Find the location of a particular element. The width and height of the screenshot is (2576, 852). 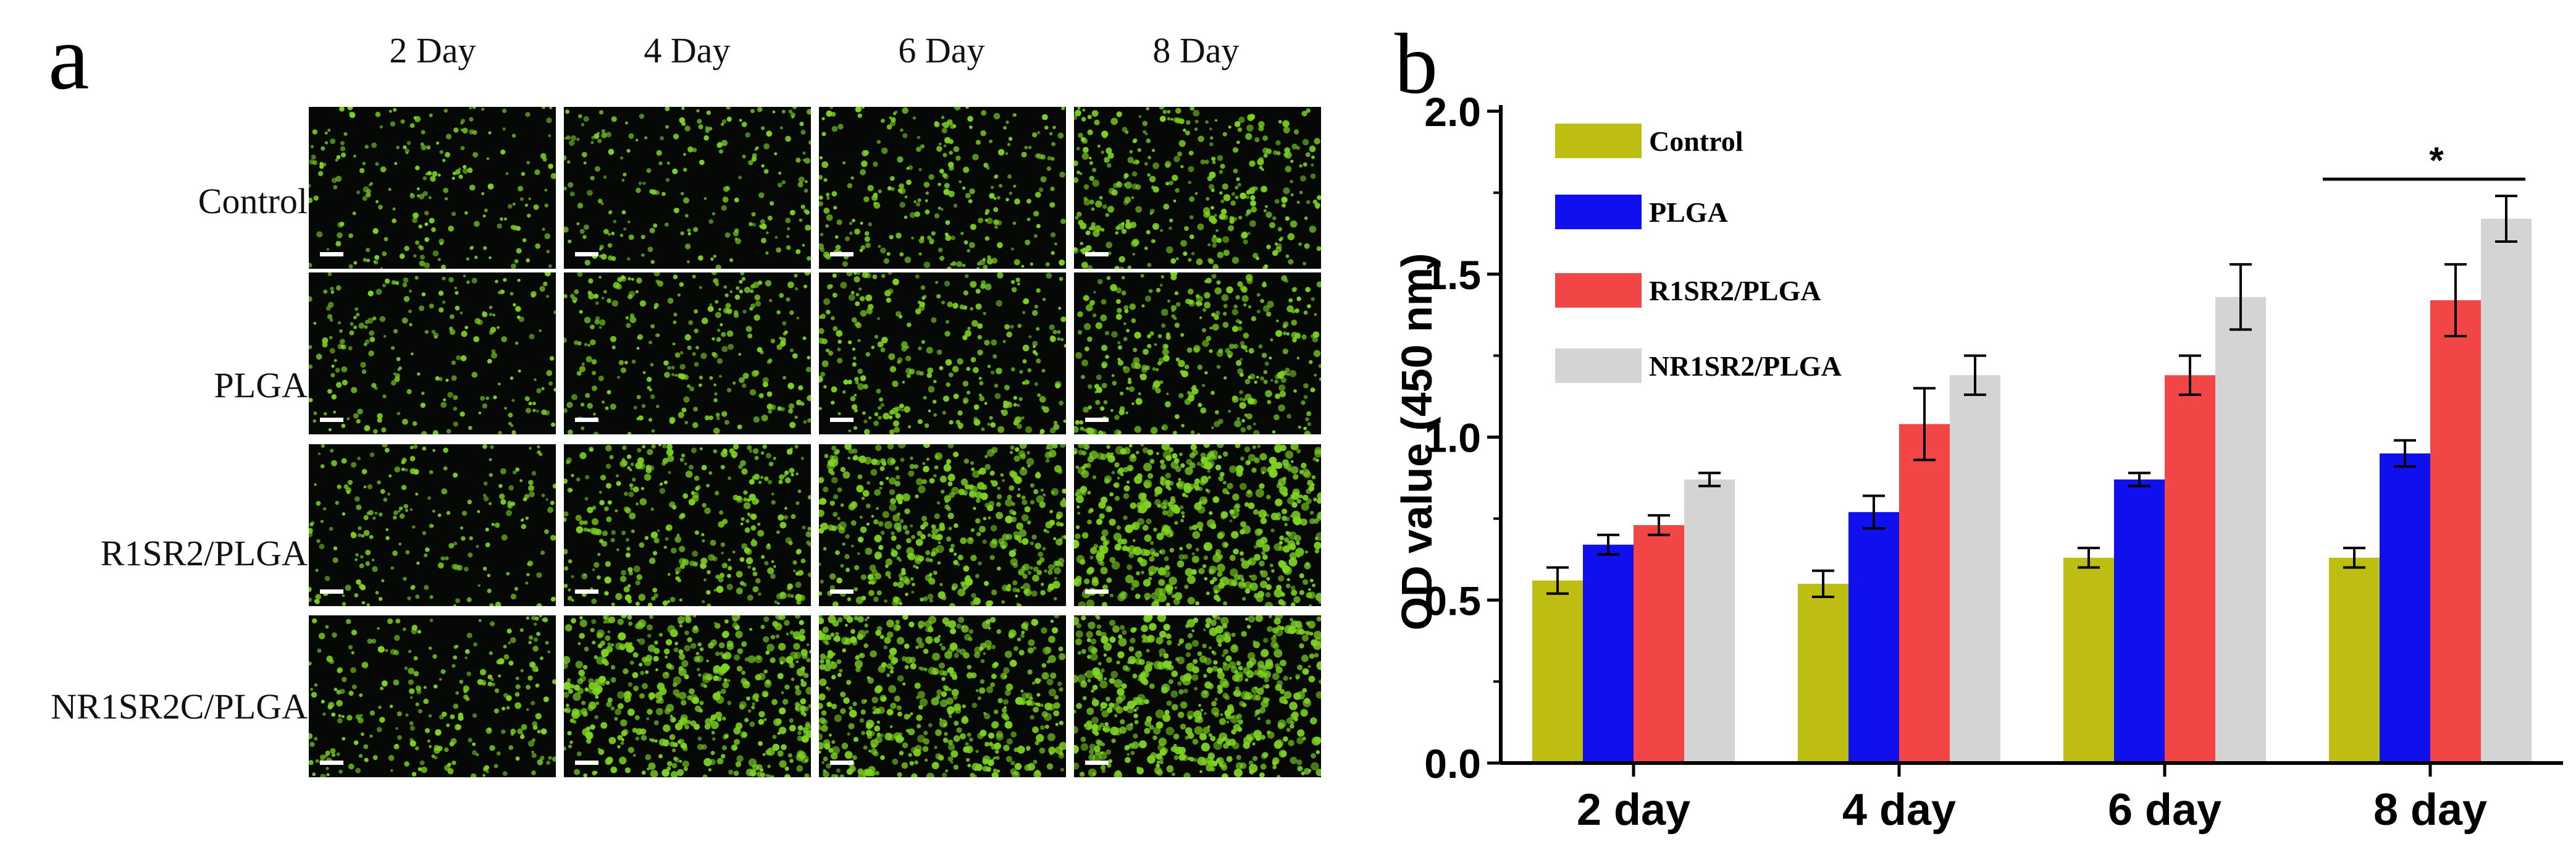

x-tick-label: 6 day is located at coordinates (2164, 810).